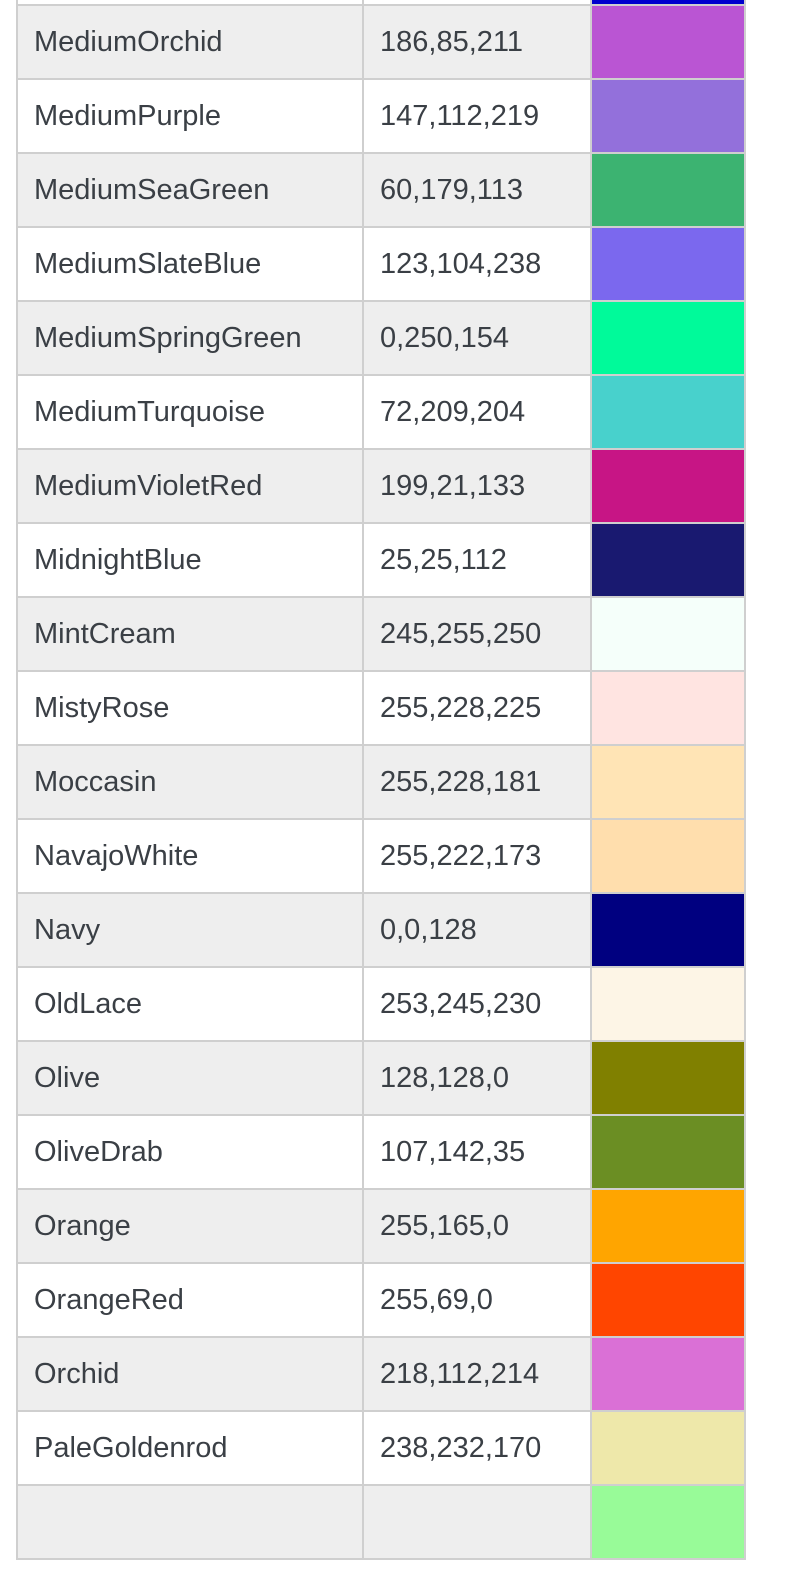 The image size is (786, 1570). Describe the element at coordinates (190, 486) in the screenshot. I see `color-name: MediumVioletRed` at that location.